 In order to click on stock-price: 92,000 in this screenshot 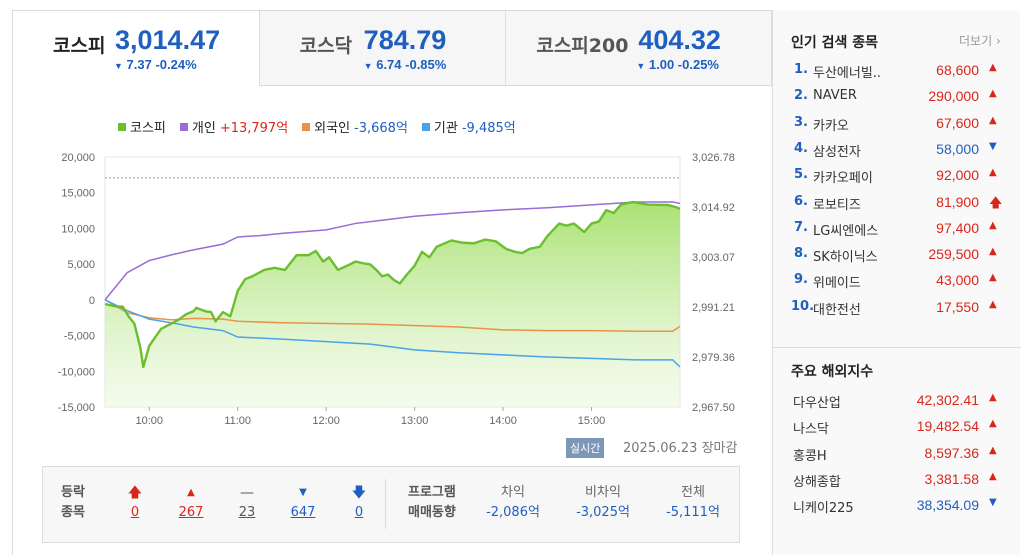, I will do `click(957, 175)`.